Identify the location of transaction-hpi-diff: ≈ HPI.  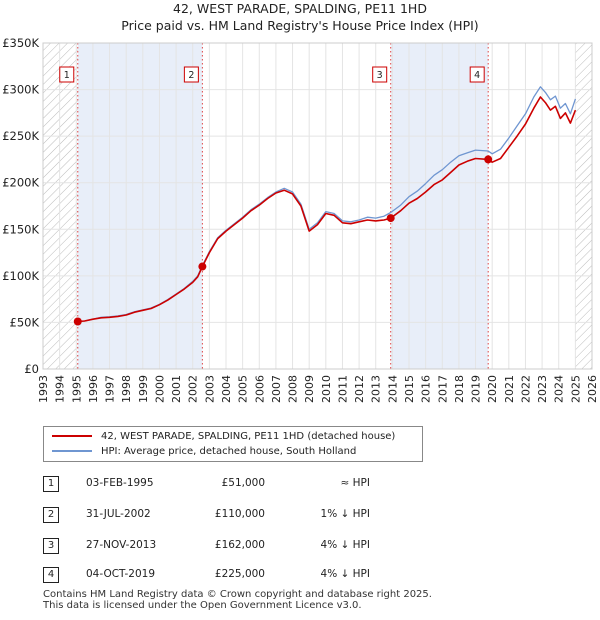
(355, 483).